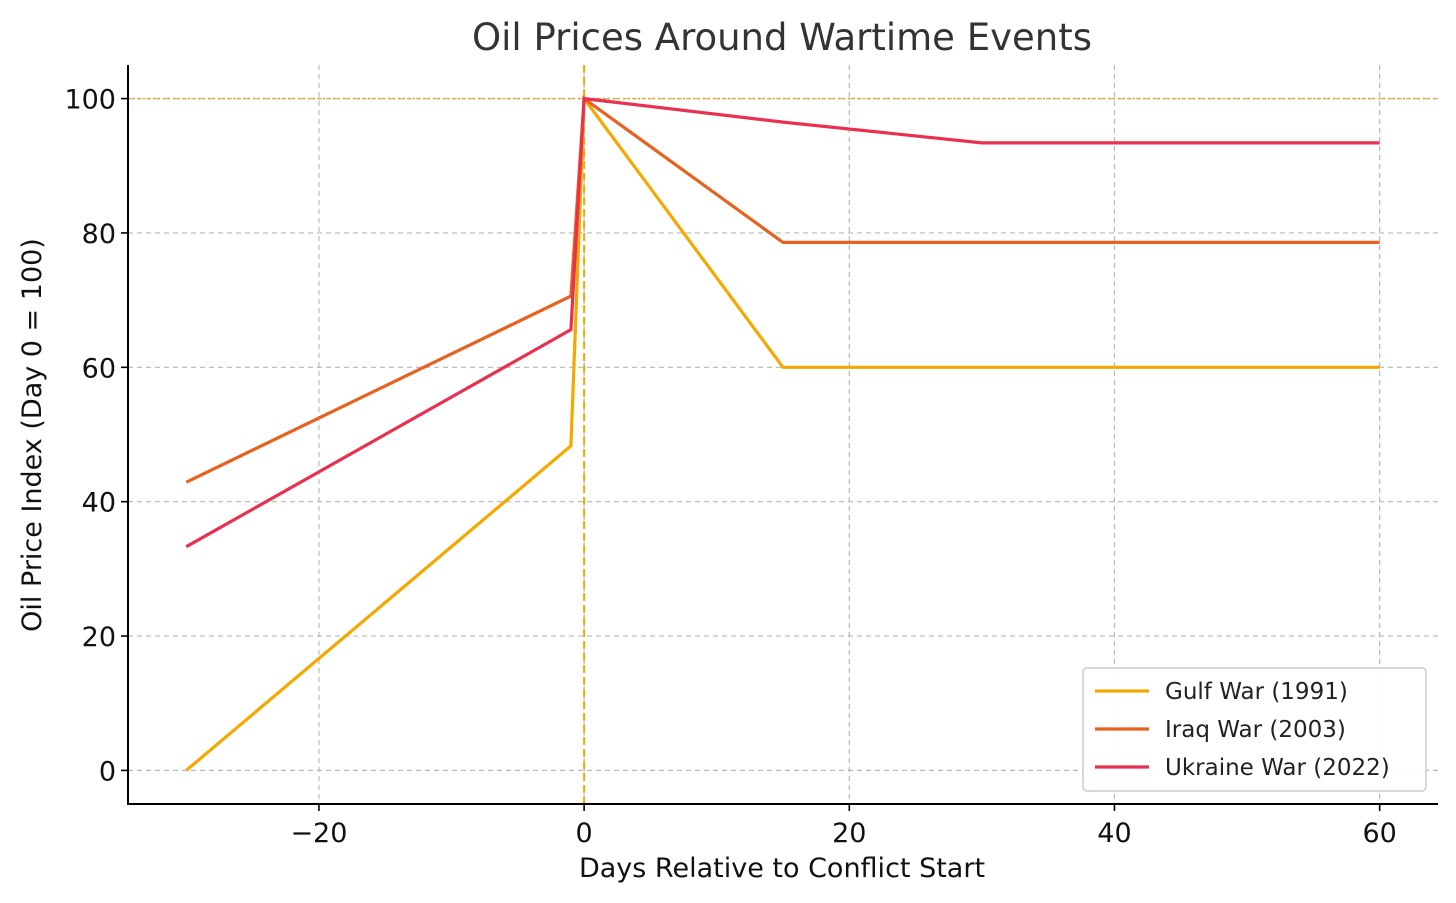 This screenshot has width=1456, height=903. I want to click on x-tick-label-3: 40, so click(1114, 833).